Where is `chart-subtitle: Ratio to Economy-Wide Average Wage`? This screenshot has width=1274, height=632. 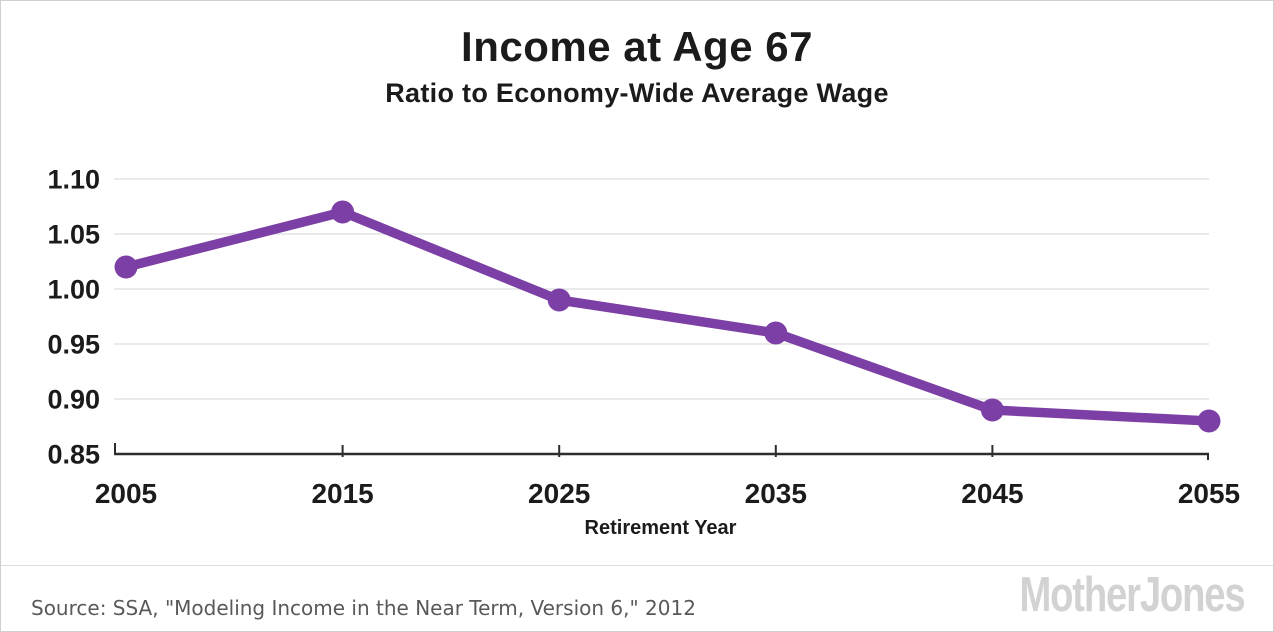
chart-subtitle: Ratio to Economy-Wide Average Wage is located at coordinates (637, 93).